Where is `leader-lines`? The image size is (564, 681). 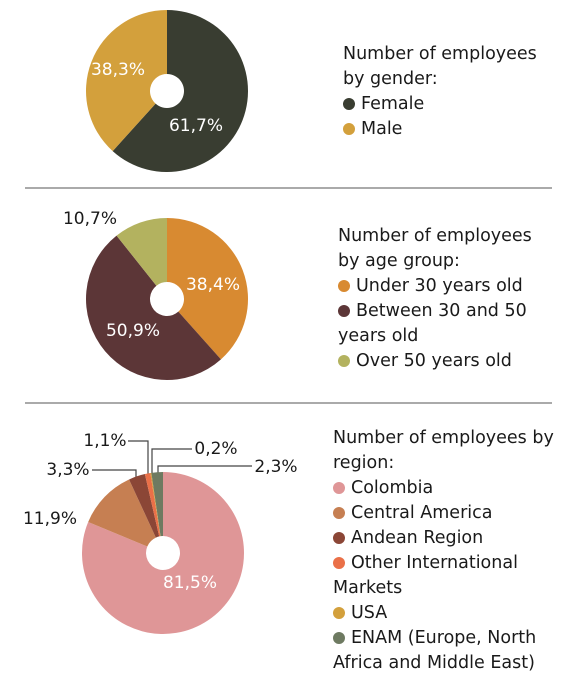
leader-lines is located at coordinates (172, 460).